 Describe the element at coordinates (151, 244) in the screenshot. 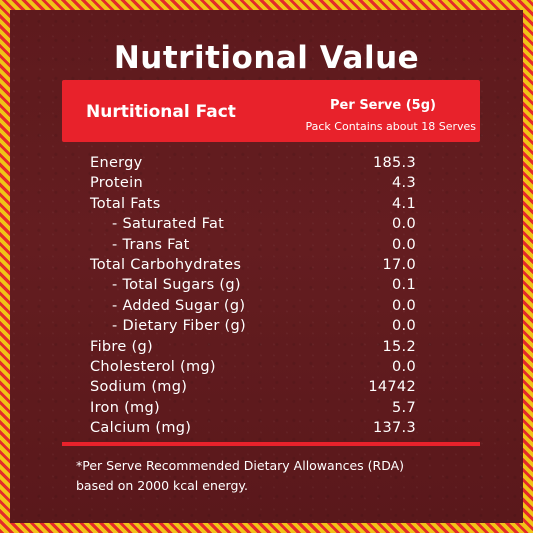

I see `row-label: - Trans Fat` at that location.